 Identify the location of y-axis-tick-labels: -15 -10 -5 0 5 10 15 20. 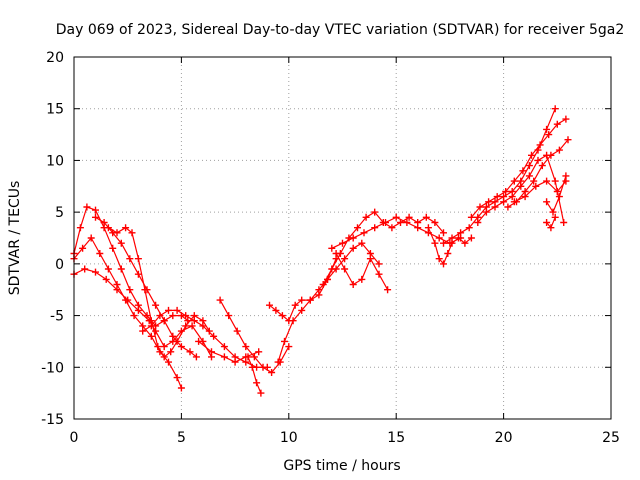
(52, 239).